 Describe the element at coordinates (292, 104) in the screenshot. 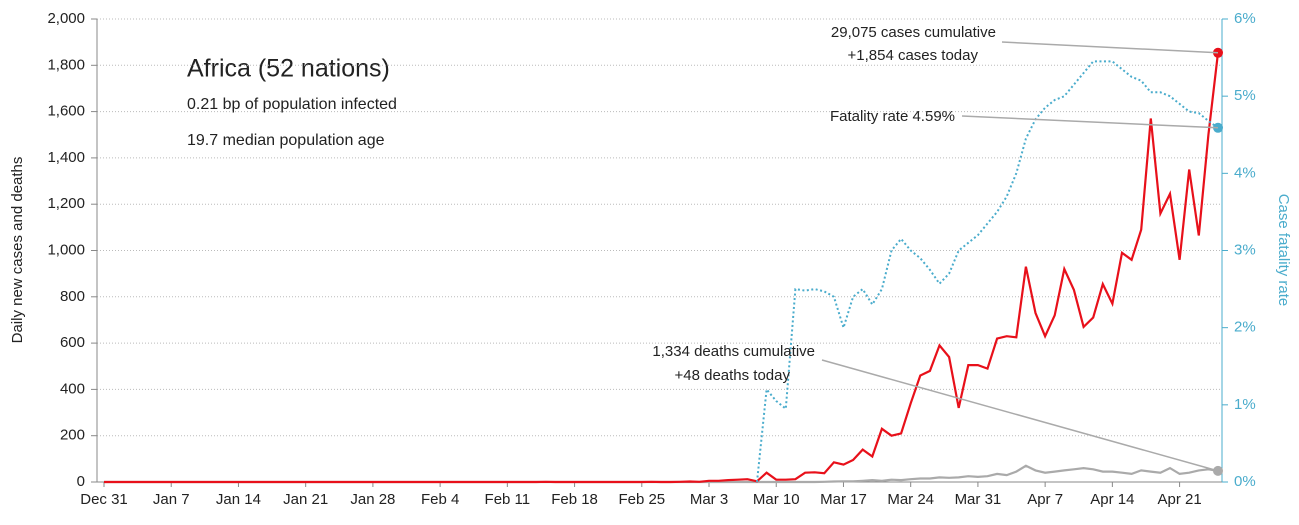

I see `subtitle: 0.21 bp of population infected` at that location.